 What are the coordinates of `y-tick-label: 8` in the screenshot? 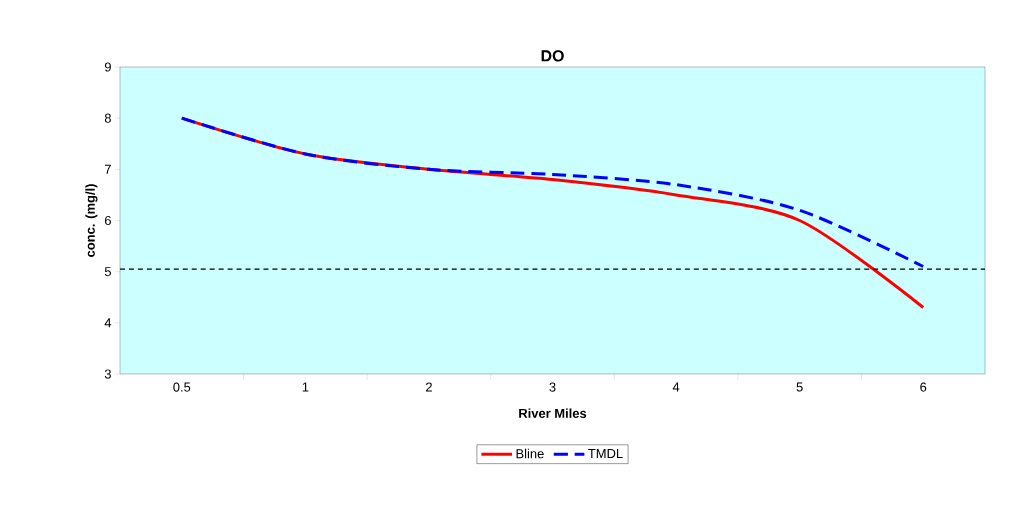 It's located at (107, 118).